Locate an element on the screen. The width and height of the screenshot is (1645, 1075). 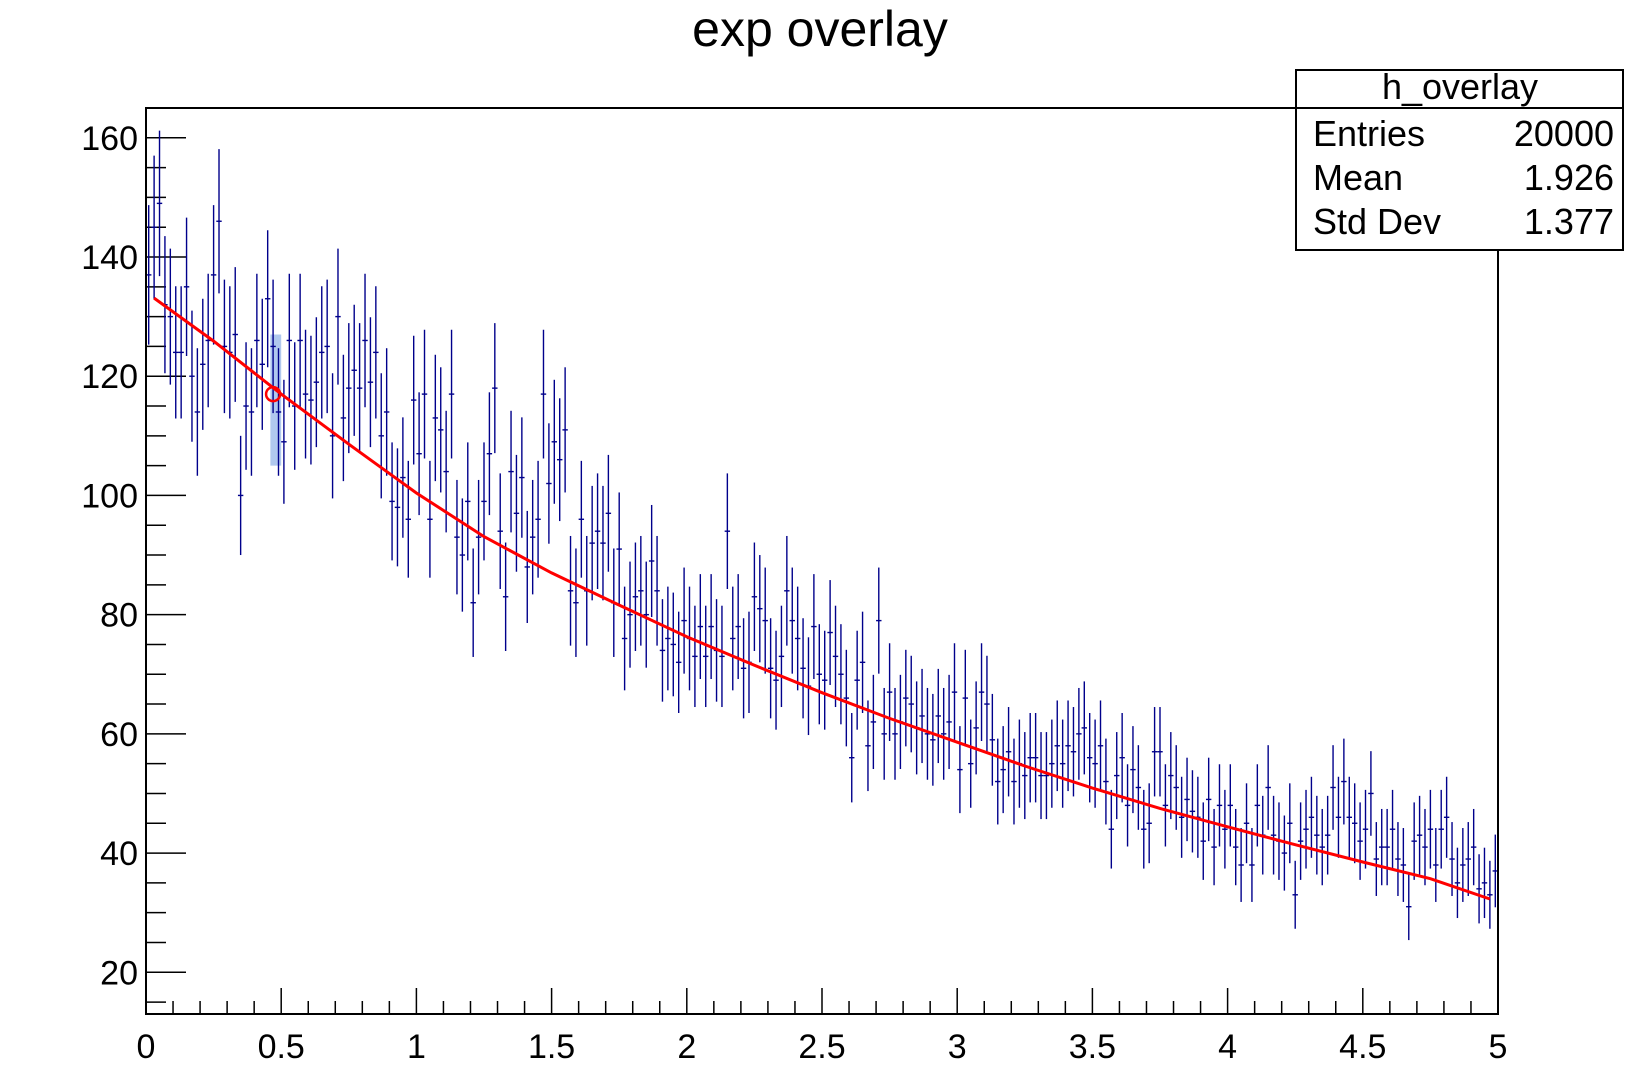
y-tick-label: 80 is located at coordinates (119, 616).